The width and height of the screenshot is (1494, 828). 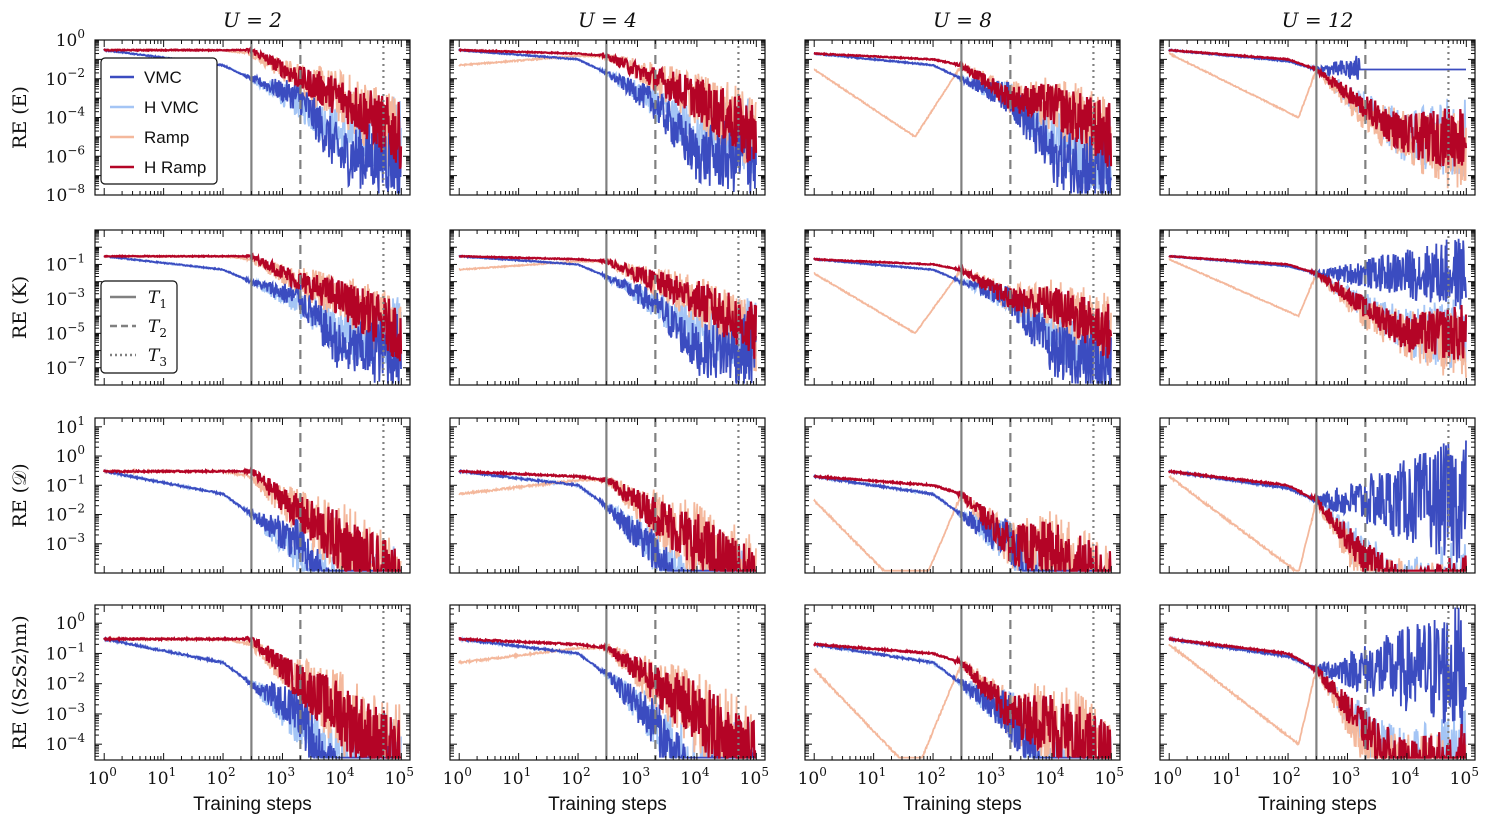 I want to click on panel-r4-c1, so click(x=252, y=682).